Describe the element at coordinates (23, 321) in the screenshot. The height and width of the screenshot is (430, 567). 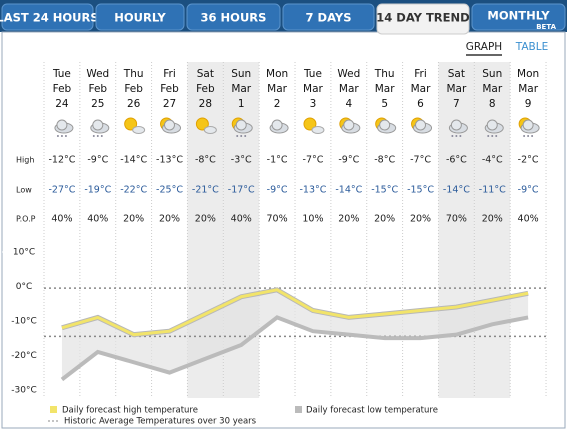
I see `y-tick-label: -10°C` at that location.